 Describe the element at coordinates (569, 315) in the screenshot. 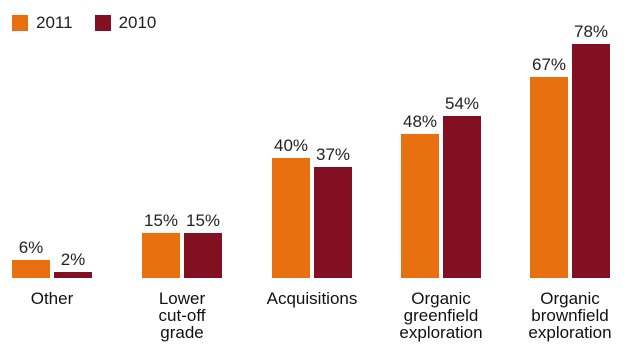

I see `category-label-4: Organic brownfield exploration` at that location.